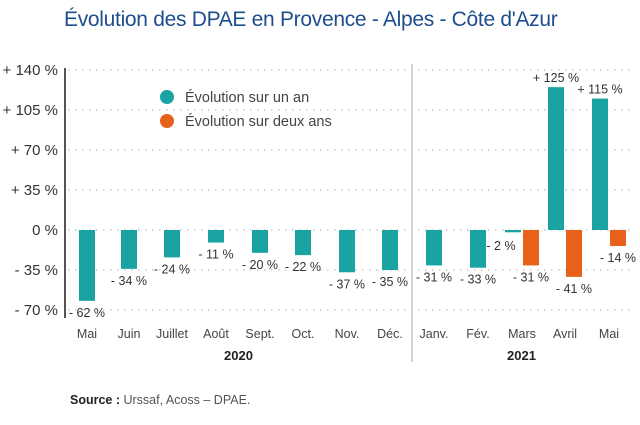 This screenshot has height=425, width=640. Describe the element at coordinates (45, 230) in the screenshot. I see `y-tick-label: 0 %` at that location.